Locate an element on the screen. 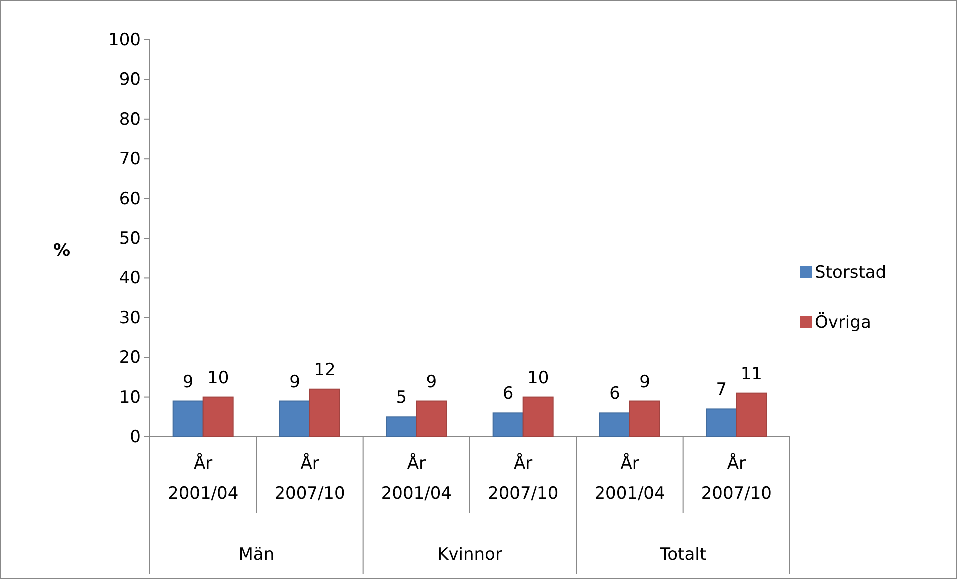  text: Män is located at coordinates (256, 555).